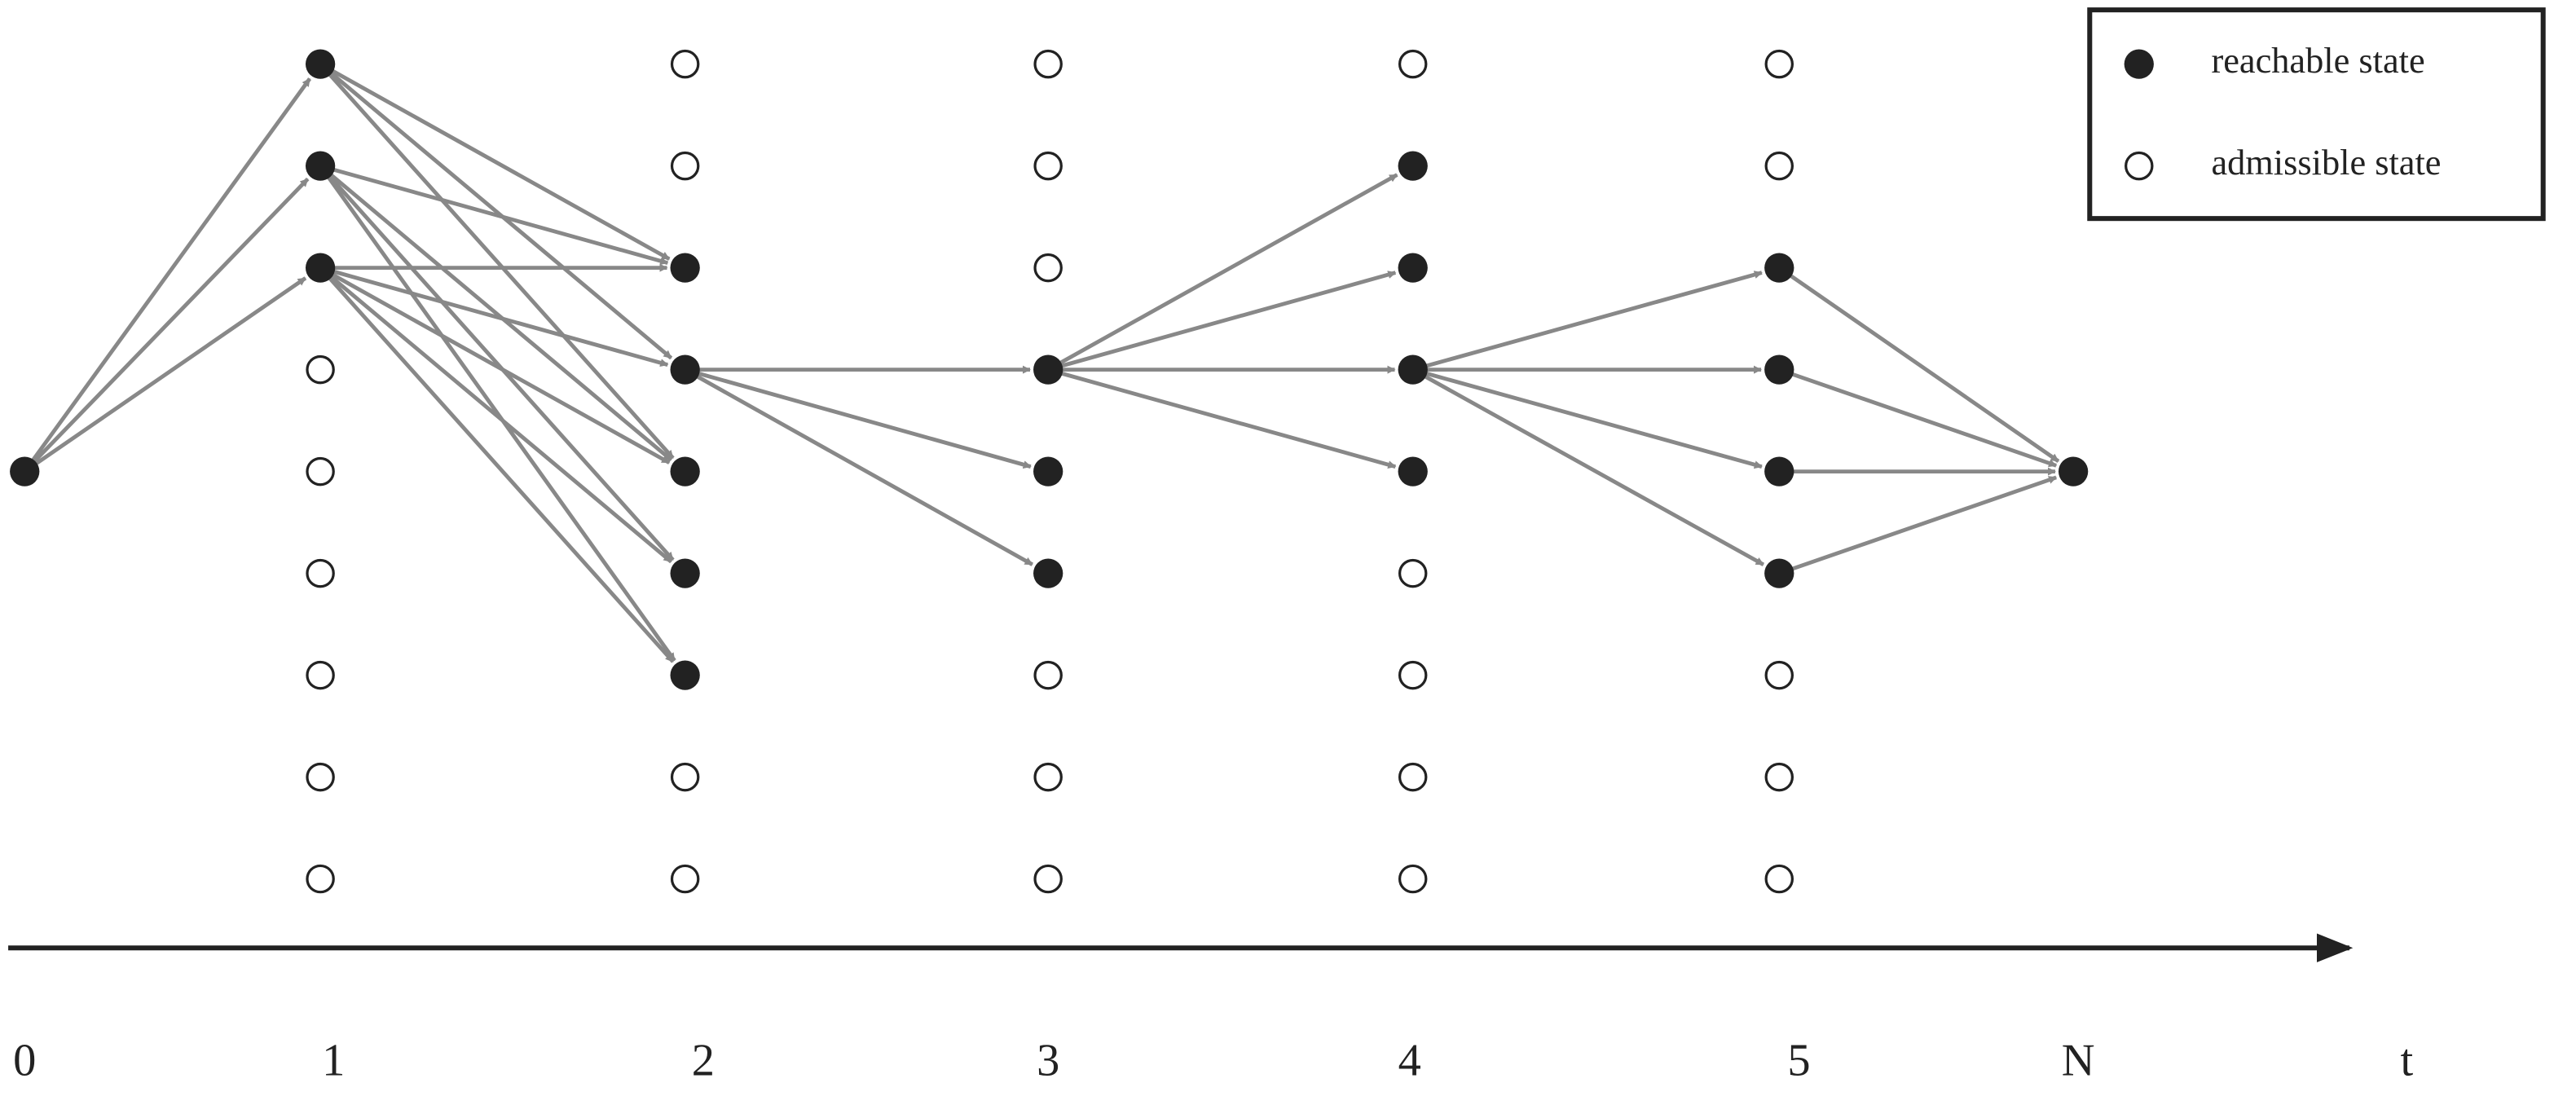 The width and height of the screenshot is (2576, 1105). Describe the element at coordinates (334, 1060) in the screenshot. I see `axis-label: 1` at that location.